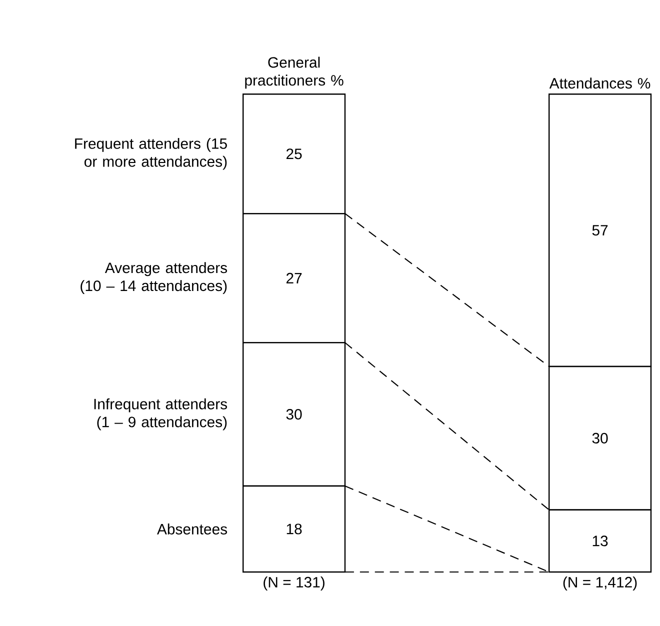  I want to click on data-label: 25, so click(294, 154).